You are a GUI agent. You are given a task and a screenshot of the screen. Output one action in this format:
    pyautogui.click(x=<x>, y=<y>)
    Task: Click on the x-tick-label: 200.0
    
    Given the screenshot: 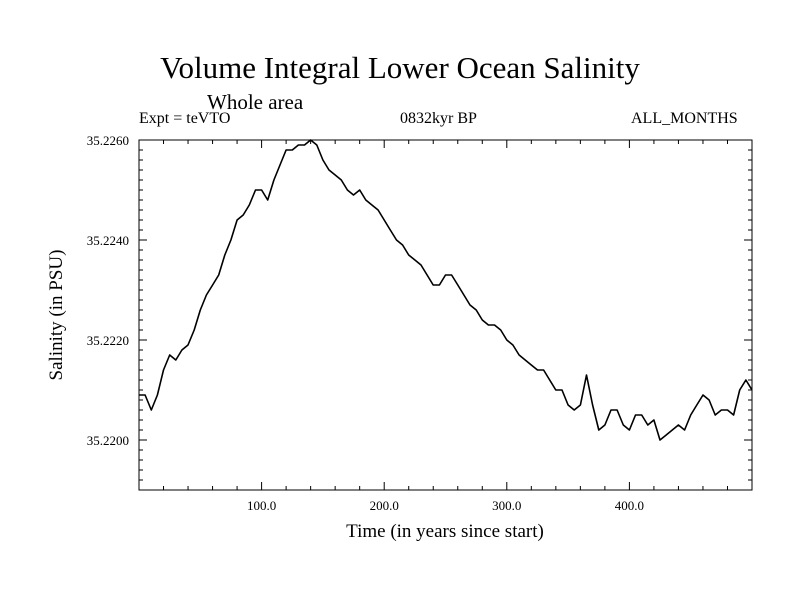 What is the action you would take?
    pyautogui.click(x=384, y=505)
    